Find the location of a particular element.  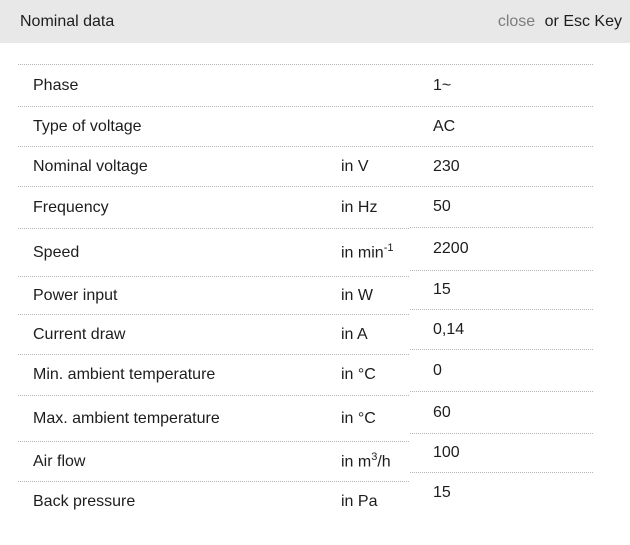

spec-value-row: 0,14 is located at coordinates (501, 329).